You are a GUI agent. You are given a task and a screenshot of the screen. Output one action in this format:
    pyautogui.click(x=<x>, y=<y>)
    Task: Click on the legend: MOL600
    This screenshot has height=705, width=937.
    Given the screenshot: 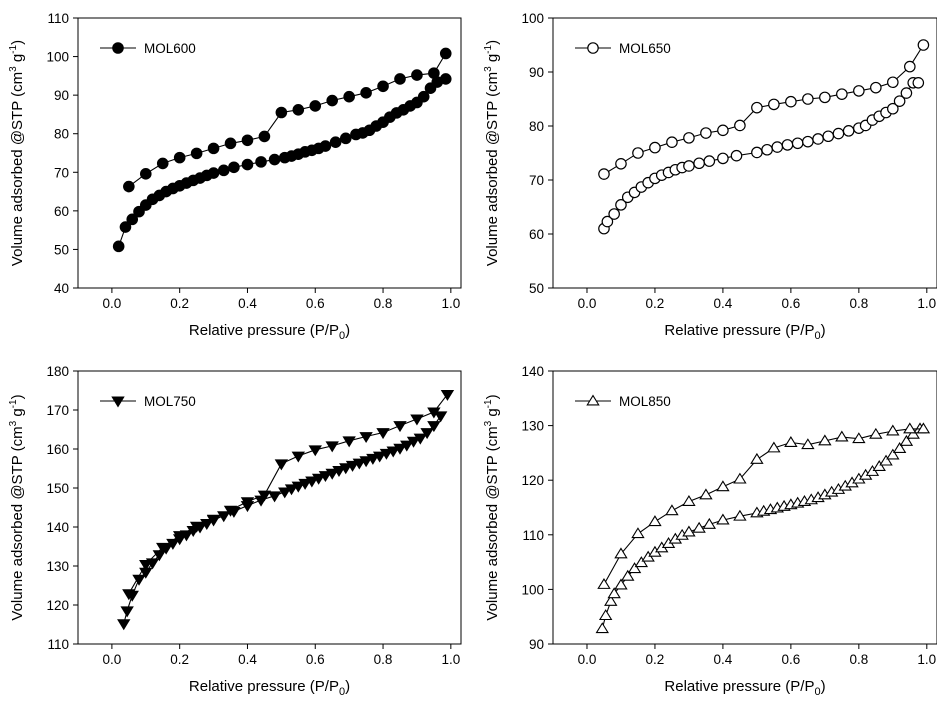 What is the action you would take?
    pyautogui.click(x=148, y=48)
    